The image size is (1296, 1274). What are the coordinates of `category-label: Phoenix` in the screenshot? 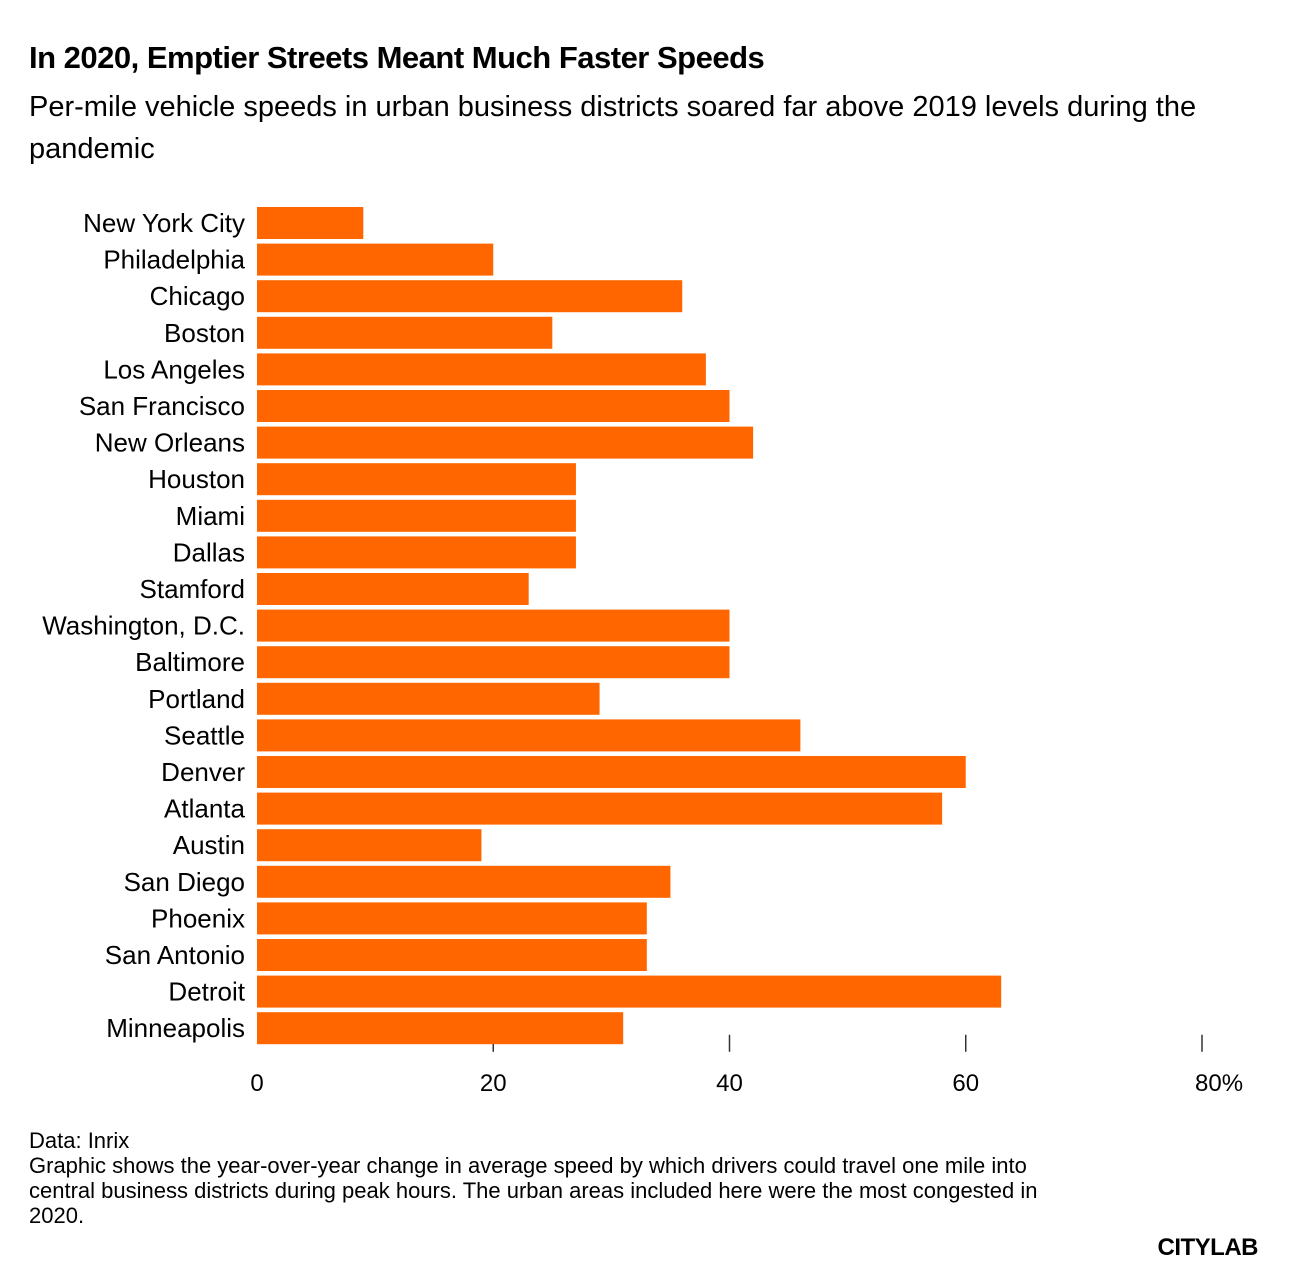 It's located at (198, 918).